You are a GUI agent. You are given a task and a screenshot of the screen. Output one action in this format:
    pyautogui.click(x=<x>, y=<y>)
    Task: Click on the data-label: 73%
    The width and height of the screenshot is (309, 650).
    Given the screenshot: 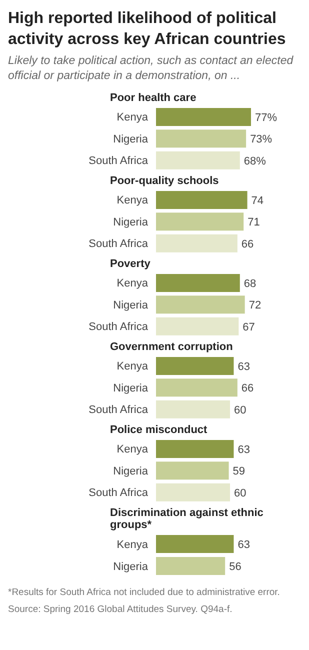 What is the action you would take?
    pyautogui.click(x=261, y=140)
    